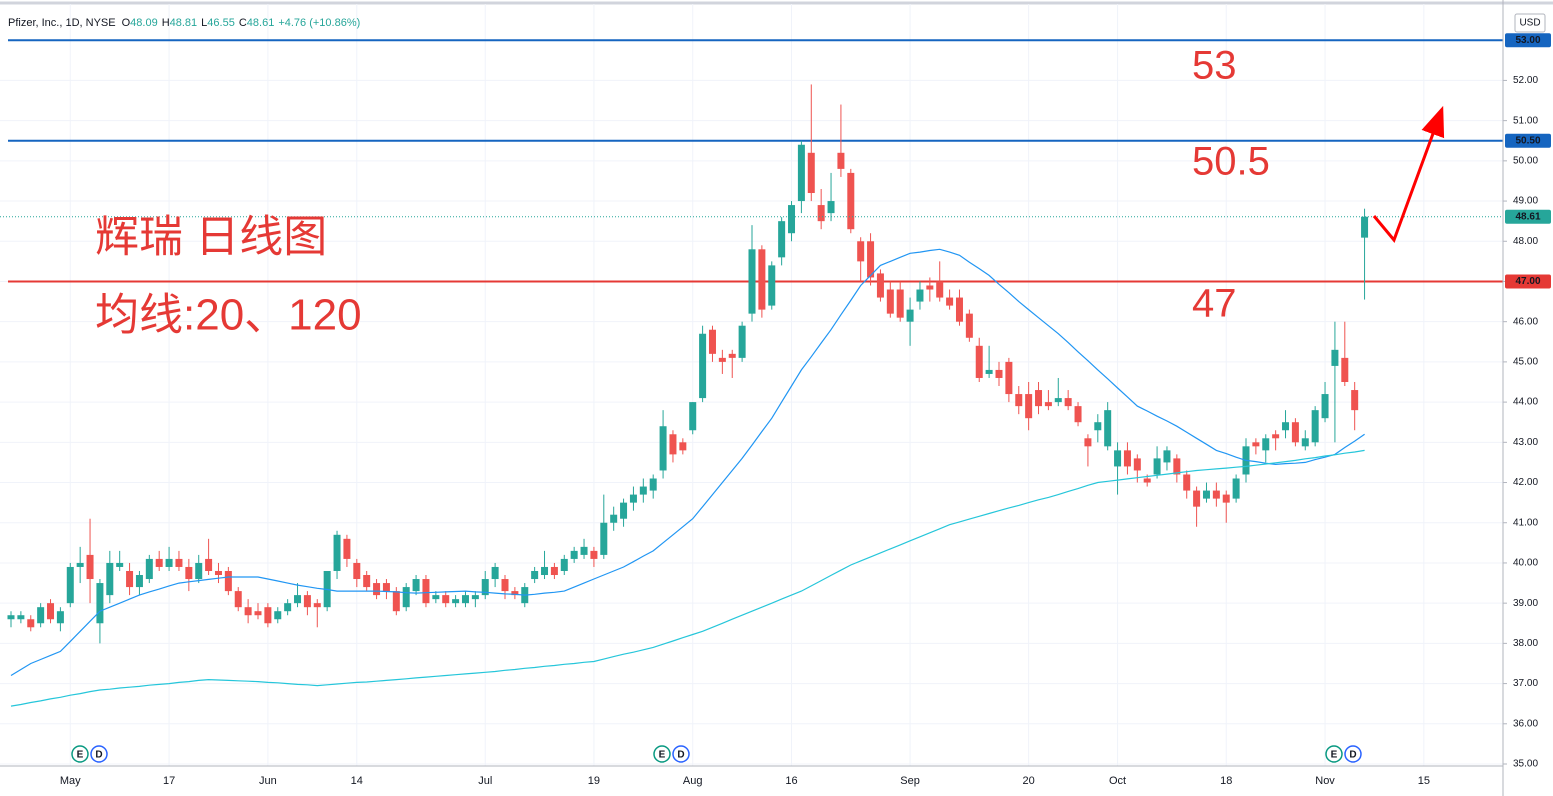 Image resolution: width=1553 pixels, height=796 pixels. Describe the element at coordinates (1325, 781) in the screenshot. I see `x-tick-label: Nov` at that location.